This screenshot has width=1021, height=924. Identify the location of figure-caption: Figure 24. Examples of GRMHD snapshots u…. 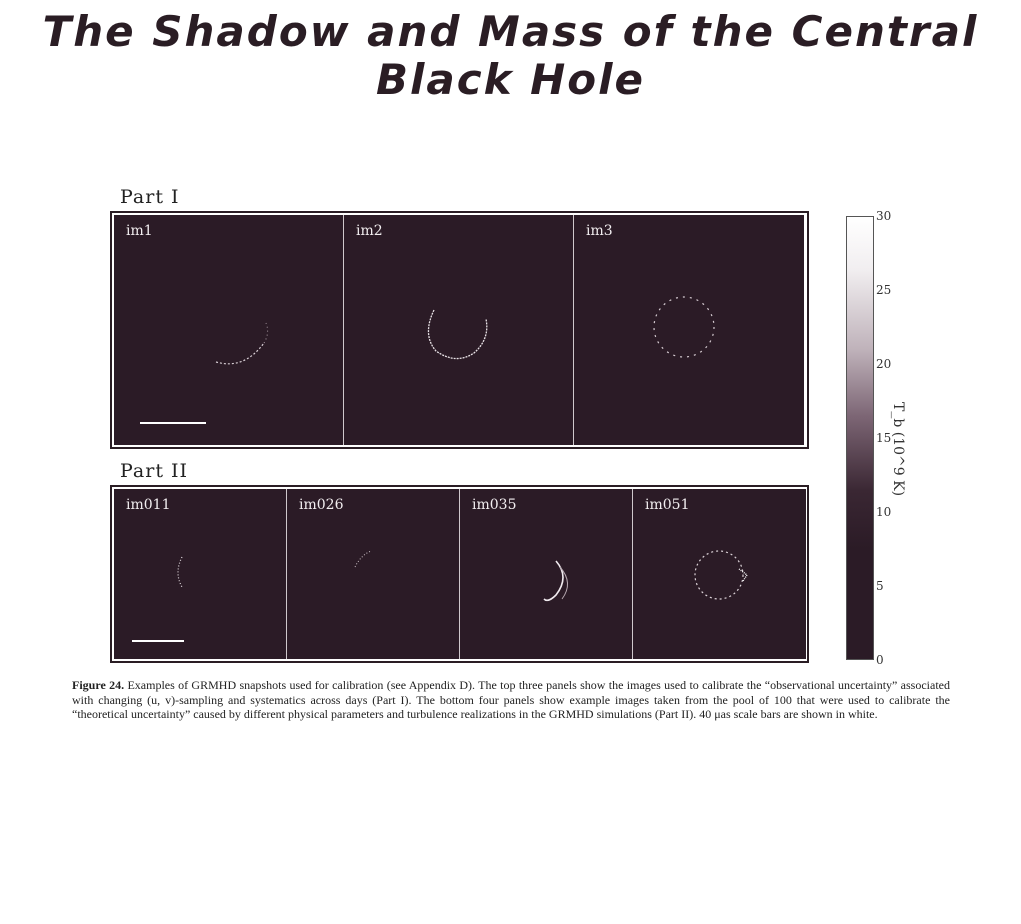
(511, 700).